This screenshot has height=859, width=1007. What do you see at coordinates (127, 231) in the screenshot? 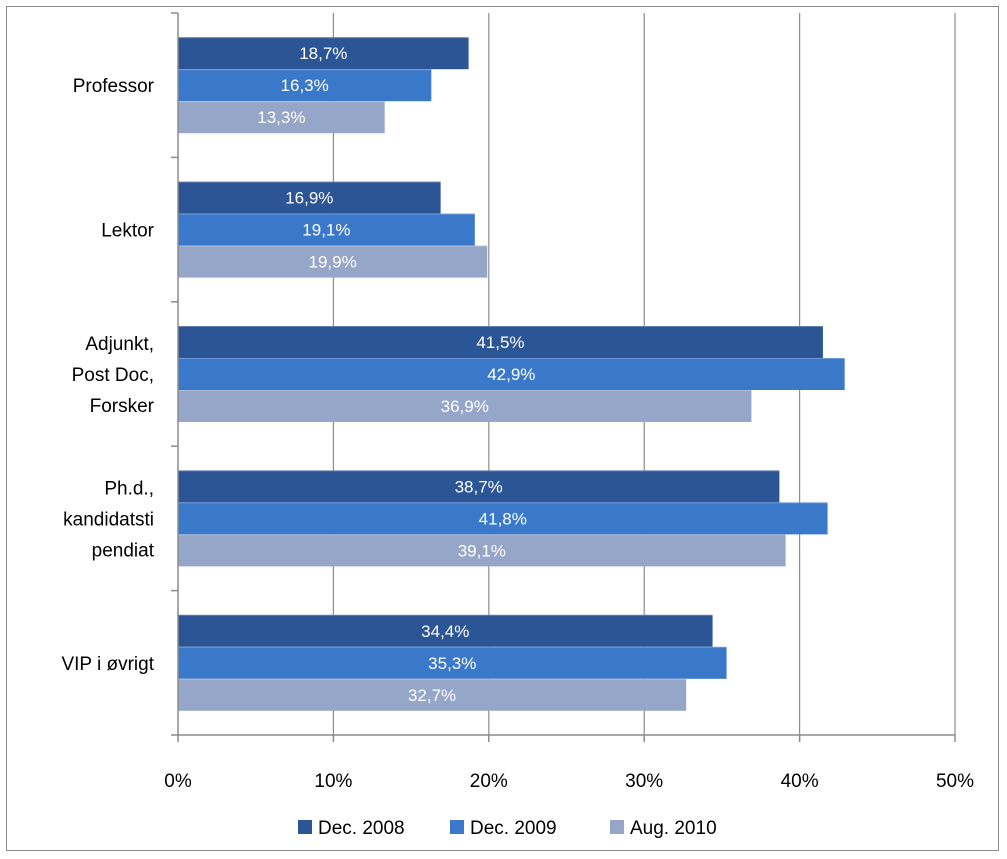
I see `category-label: Lektor` at bounding box center [127, 231].